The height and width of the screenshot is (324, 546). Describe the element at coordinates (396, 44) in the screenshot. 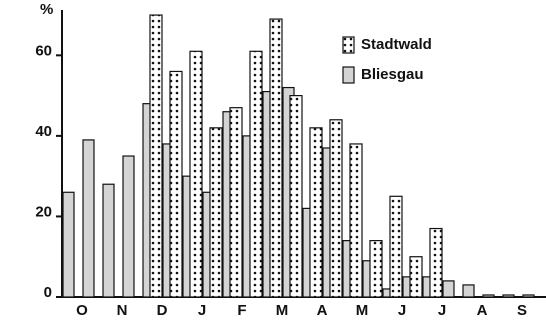

I see `legend-label: Stadtwald` at that location.